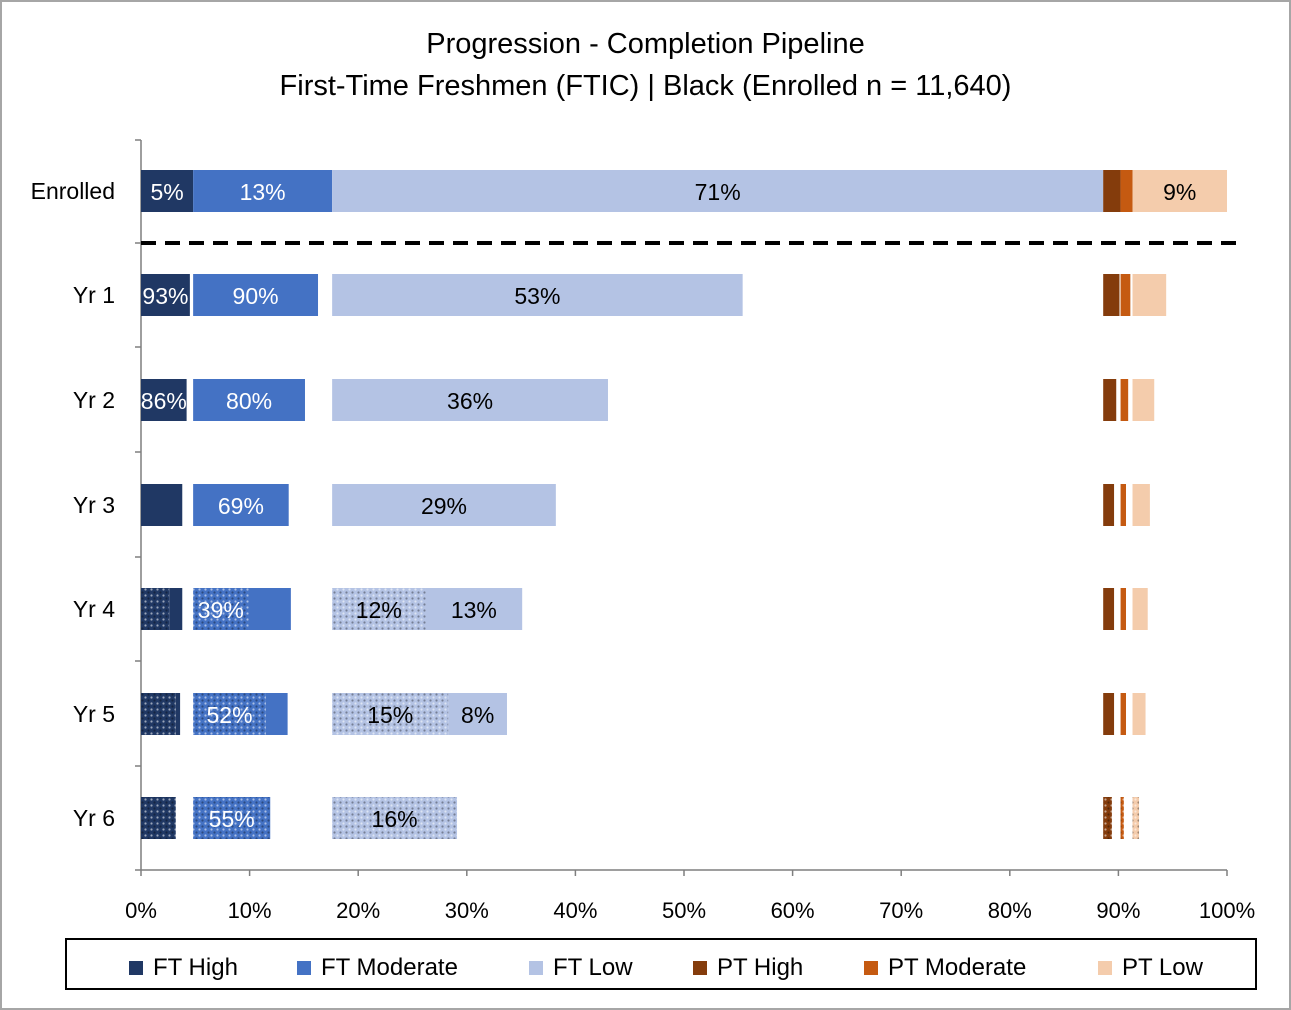 The width and height of the screenshot is (1291, 1010). Describe the element at coordinates (700, 968) in the screenshot. I see `legend-swatch-pt-high` at that location.